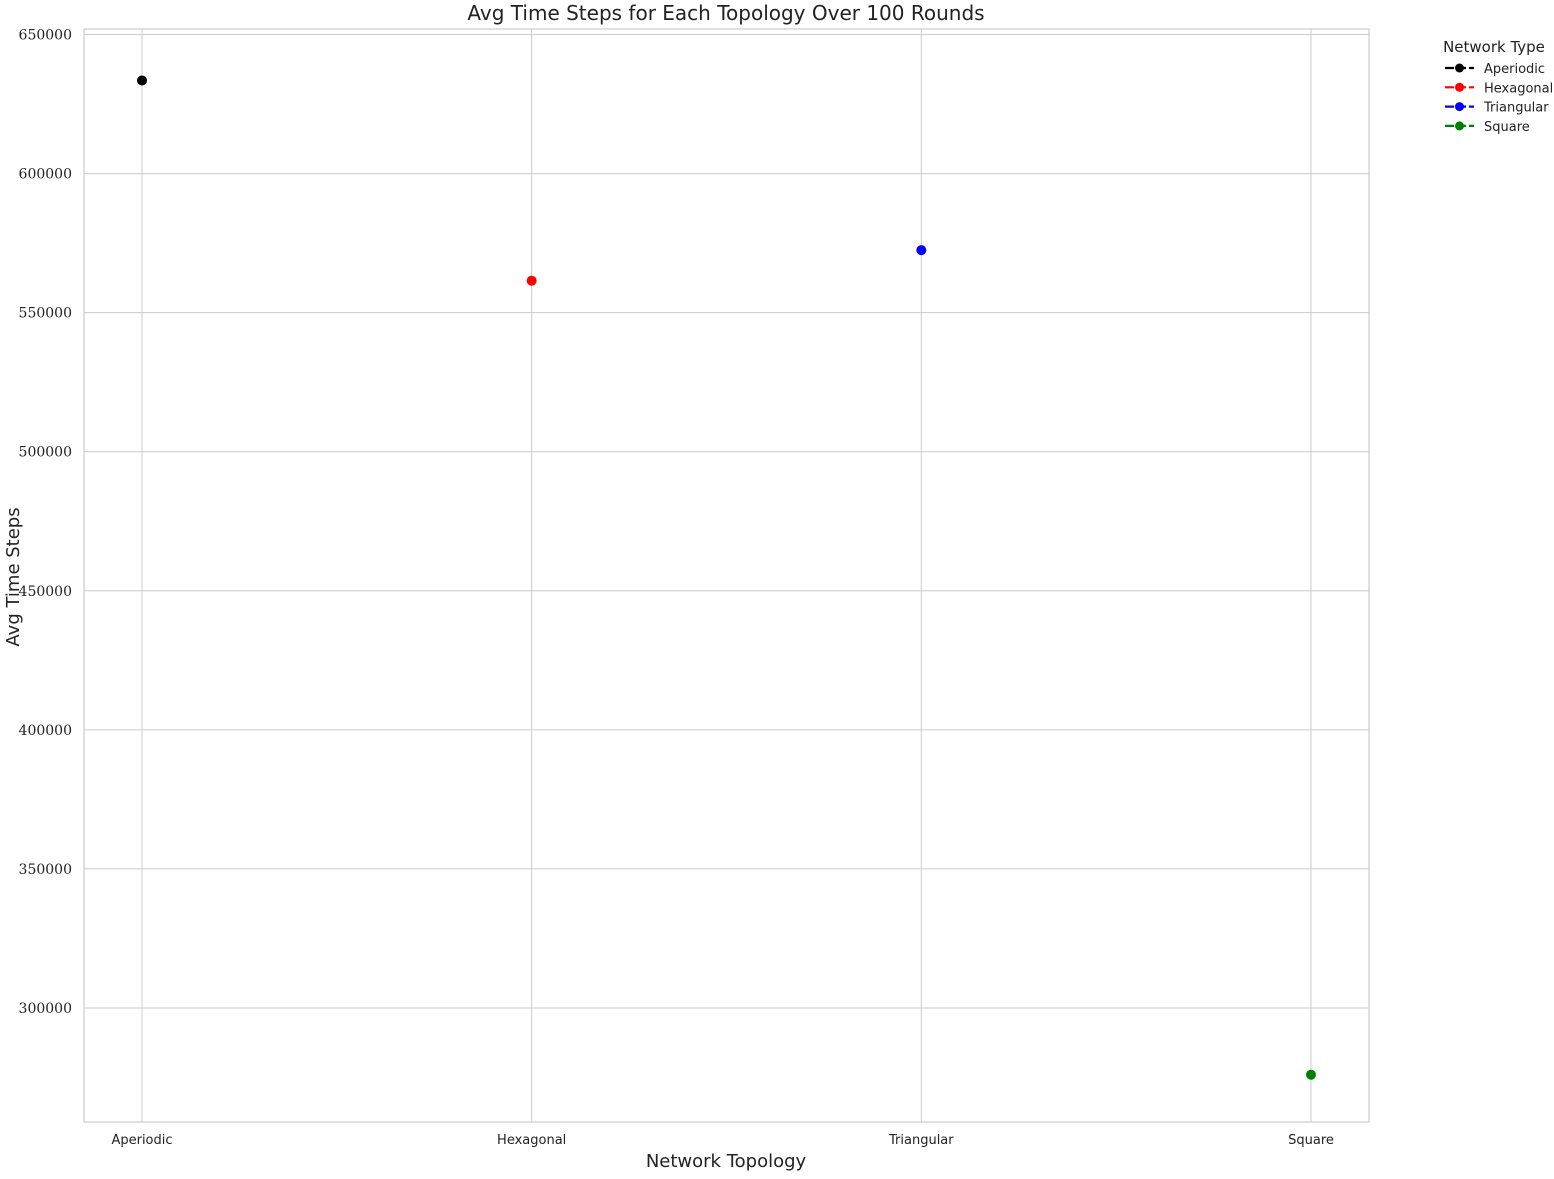  I want to click on legend-label: Hexagonal, so click(1518, 88).